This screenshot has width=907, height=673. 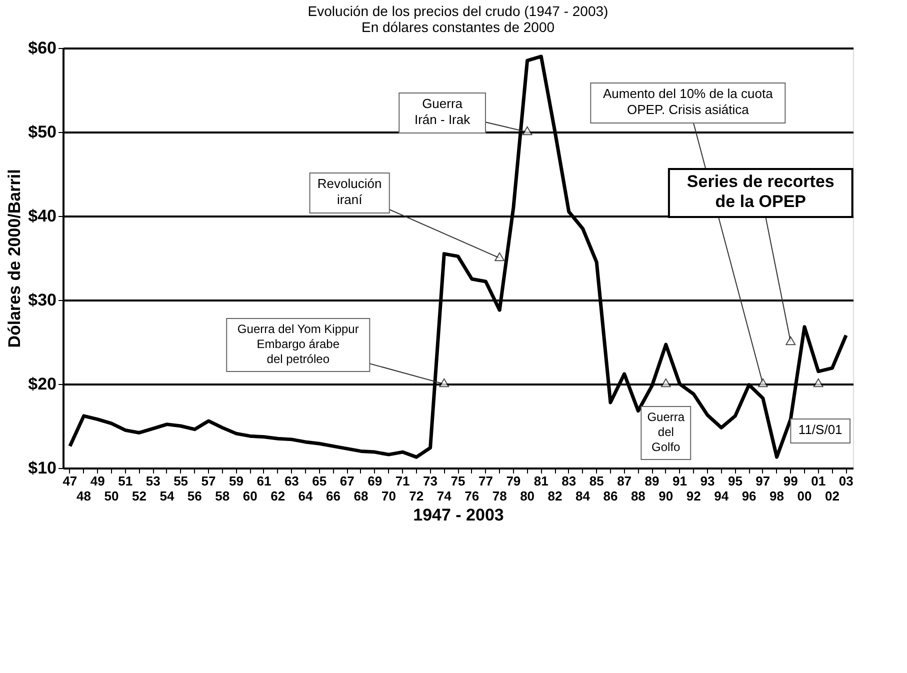 What do you see at coordinates (652, 481) in the screenshot?
I see `x-tick-label: 89` at bounding box center [652, 481].